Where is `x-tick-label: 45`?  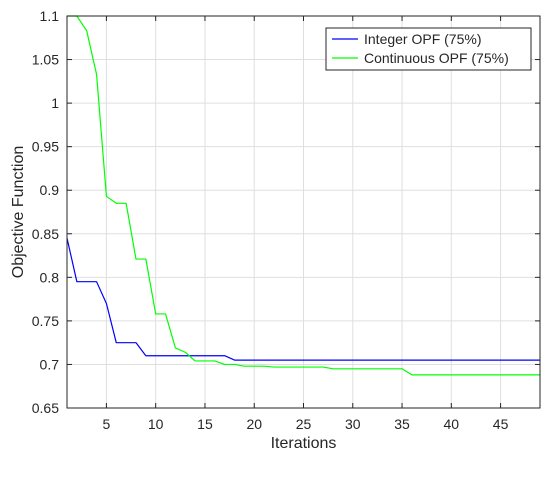 x-tick-label: 45 is located at coordinates (501, 424).